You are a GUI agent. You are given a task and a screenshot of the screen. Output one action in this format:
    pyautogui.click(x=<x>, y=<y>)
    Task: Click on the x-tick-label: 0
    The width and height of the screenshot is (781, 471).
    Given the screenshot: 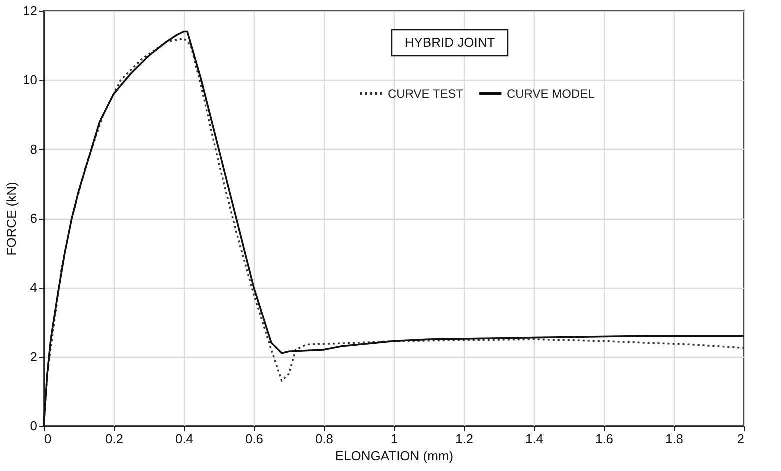 What is the action you would take?
    pyautogui.click(x=48, y=439)
    